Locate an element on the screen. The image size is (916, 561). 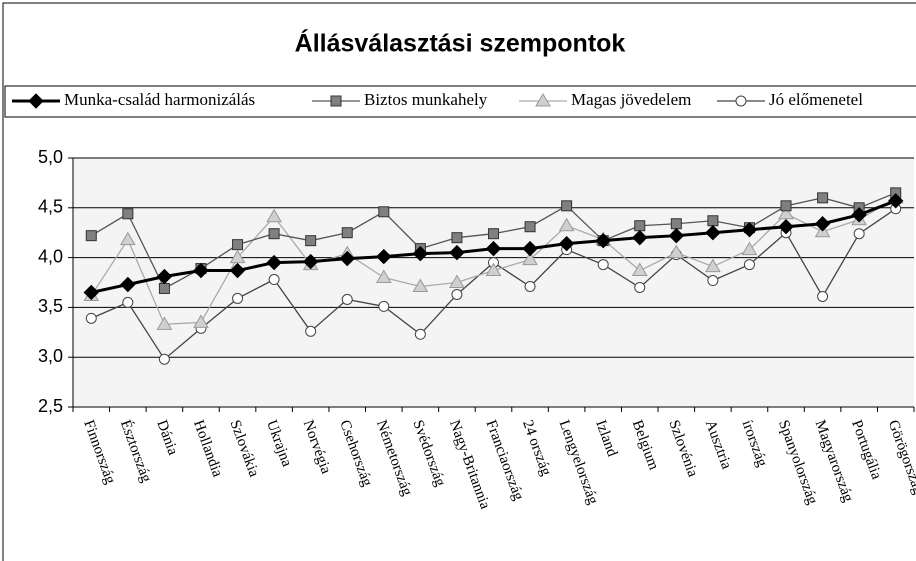
legend-label: Biztos munkahely is located at coordinates (426, 99).